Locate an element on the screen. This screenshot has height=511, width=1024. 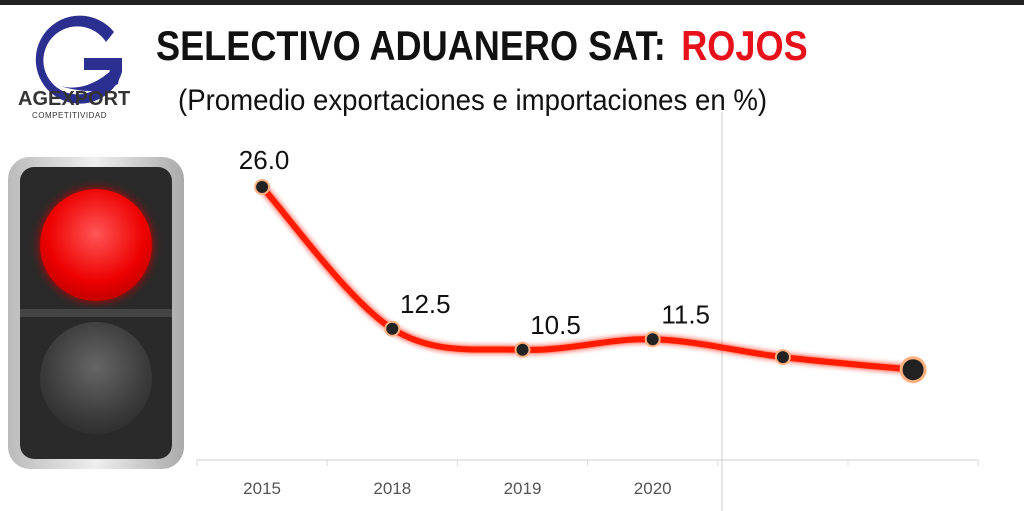
x-tick-label: 2020 is located at coordinates (653, 488).